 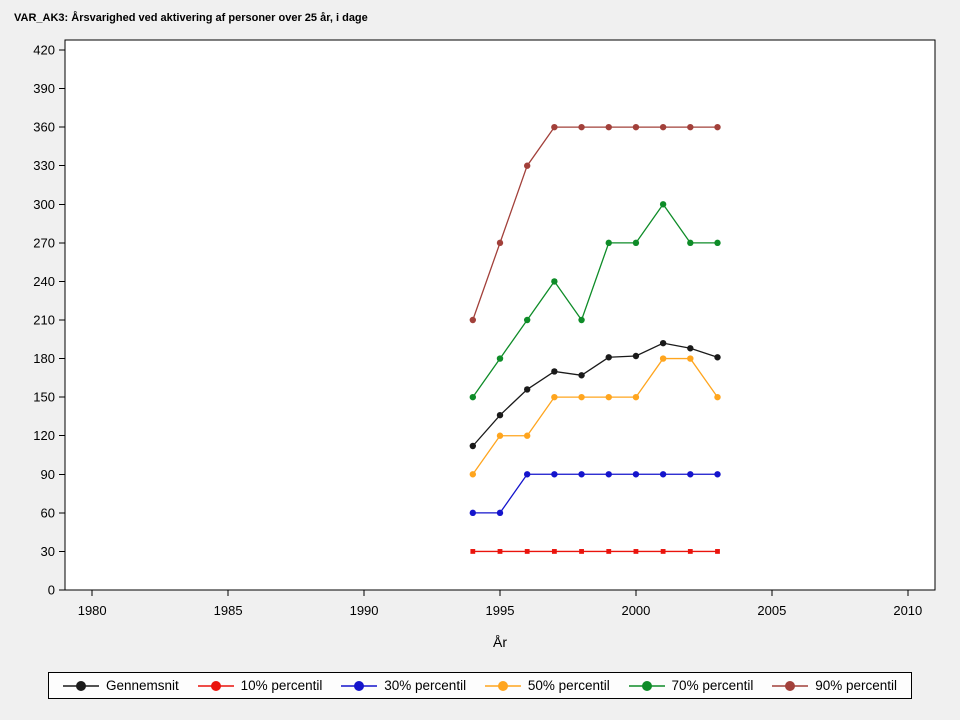 I want to click on svg-text: 360, so click(x=44, y=127).